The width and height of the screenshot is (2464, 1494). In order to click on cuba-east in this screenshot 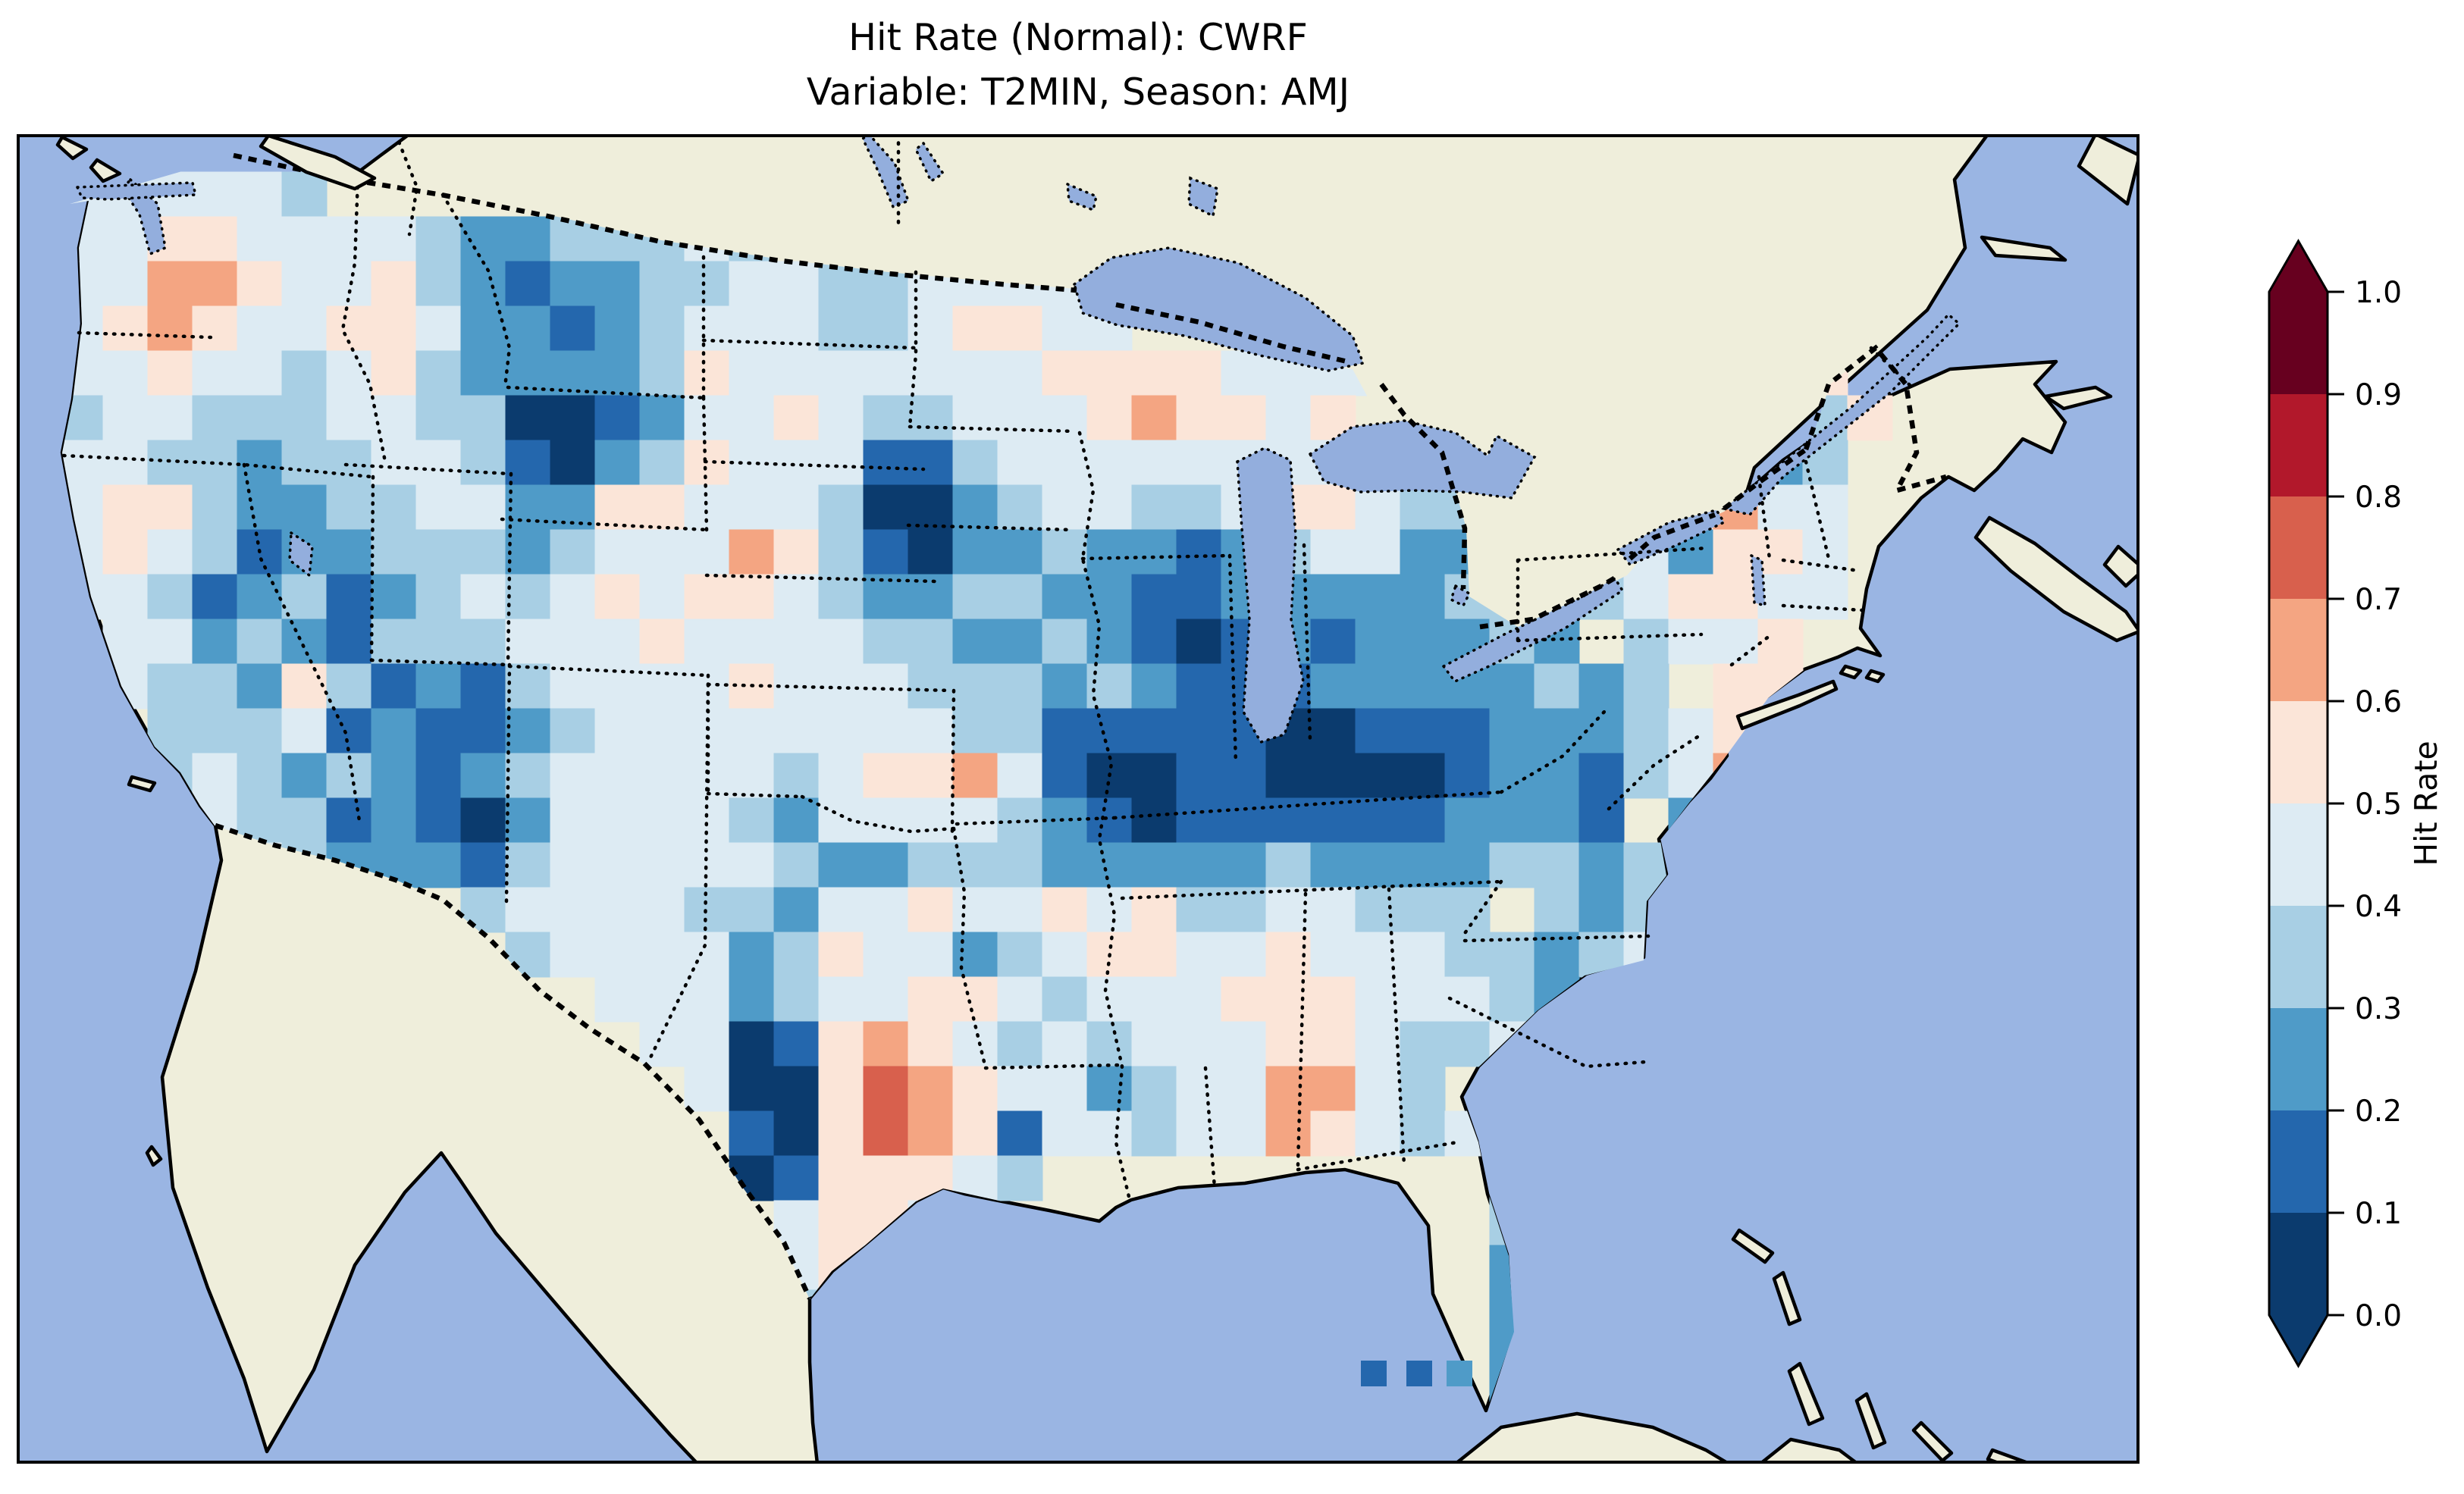, I will do `click(1809, 1450)`.